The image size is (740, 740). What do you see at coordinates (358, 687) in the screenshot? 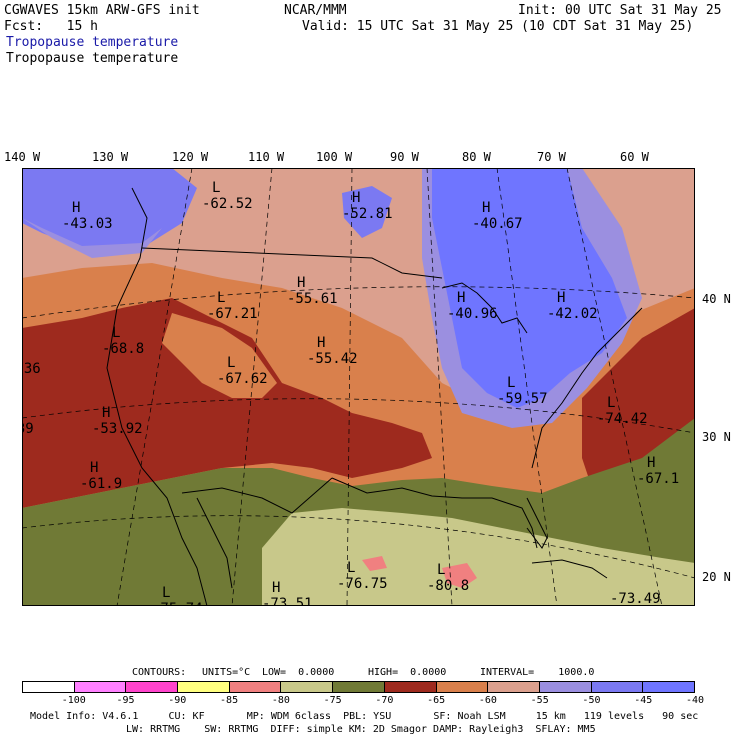
I see `color-legend` at bounding box center [358, 687].